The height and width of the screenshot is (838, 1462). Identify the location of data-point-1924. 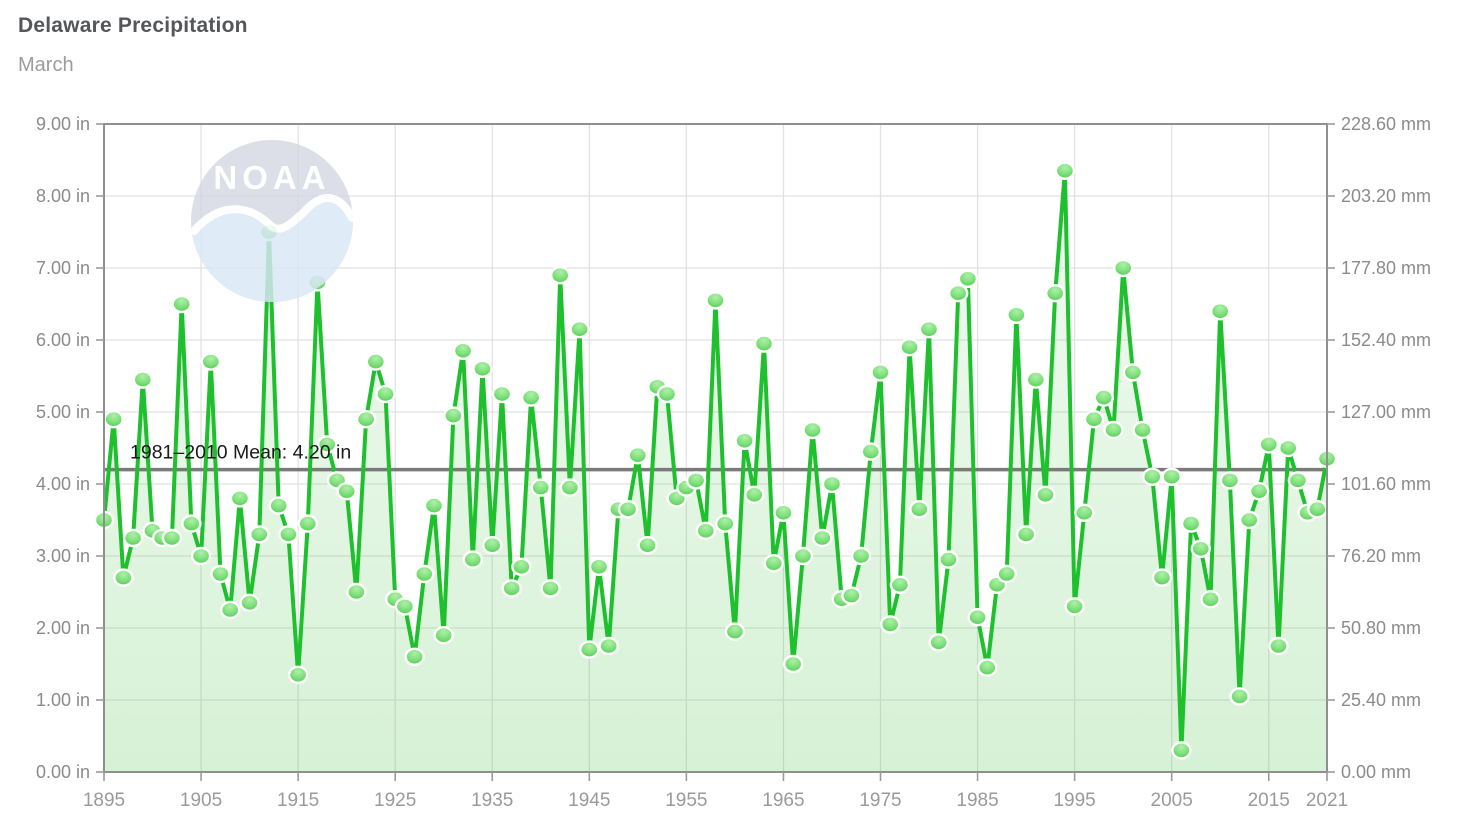
(385, 394).